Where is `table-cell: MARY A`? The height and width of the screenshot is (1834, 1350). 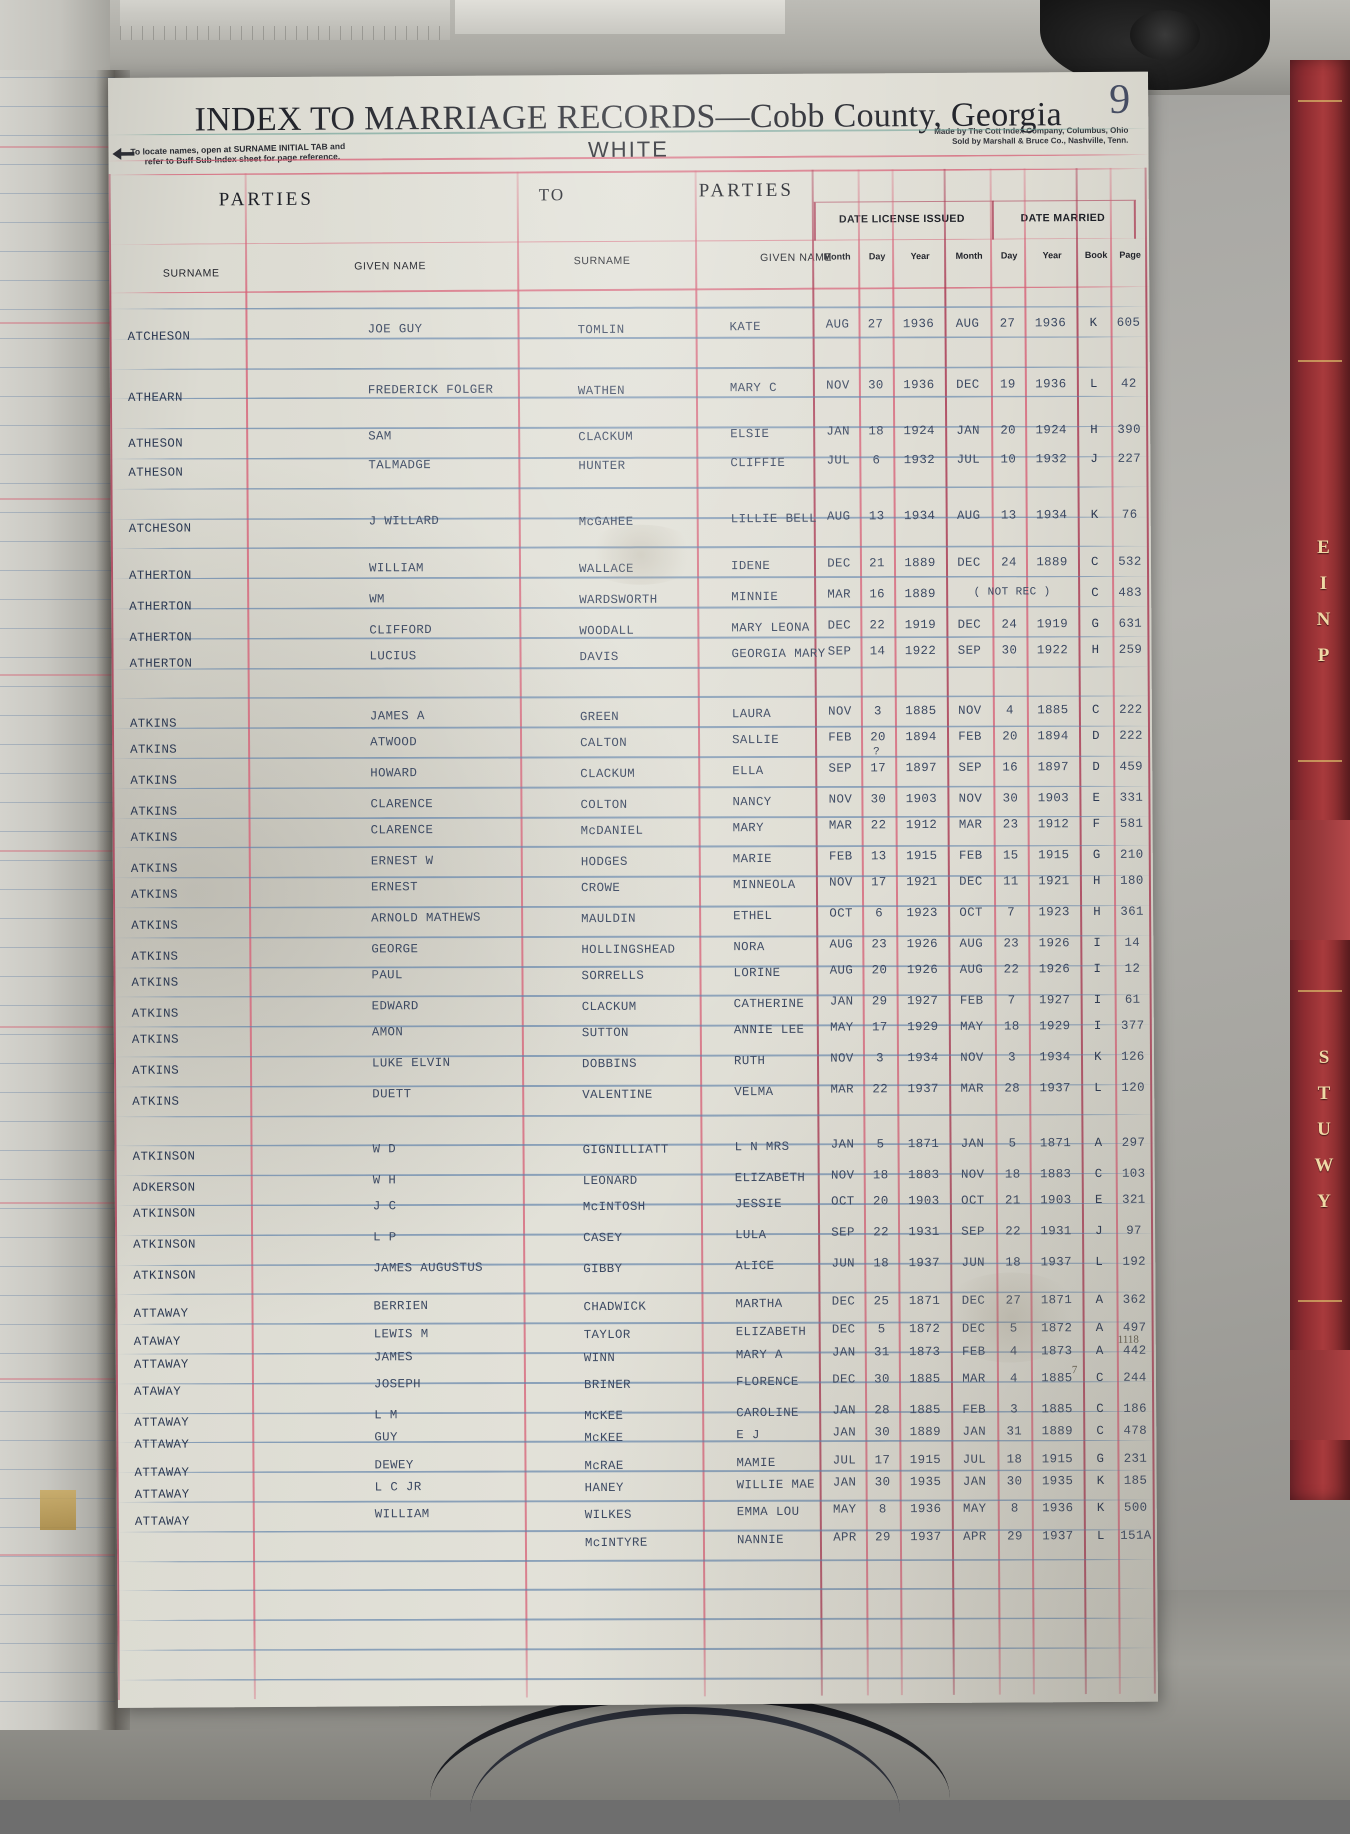
table-cell: MARY A is located at coordinates (759, 1355).